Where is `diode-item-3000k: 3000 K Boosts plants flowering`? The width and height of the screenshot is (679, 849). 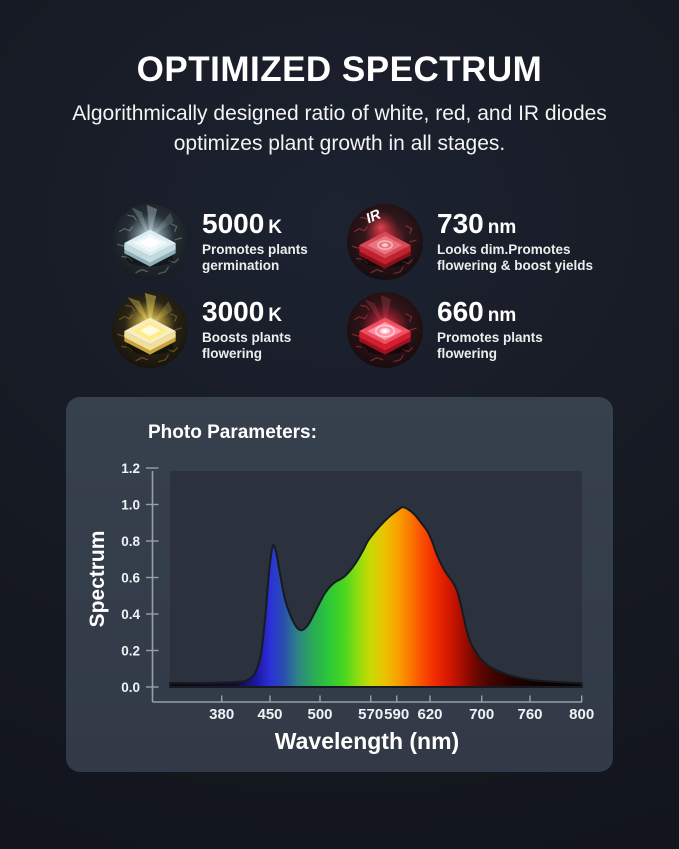
diode-item-3000k: 3000 K Boosts plants flowering is located at coordinates (241, 330).